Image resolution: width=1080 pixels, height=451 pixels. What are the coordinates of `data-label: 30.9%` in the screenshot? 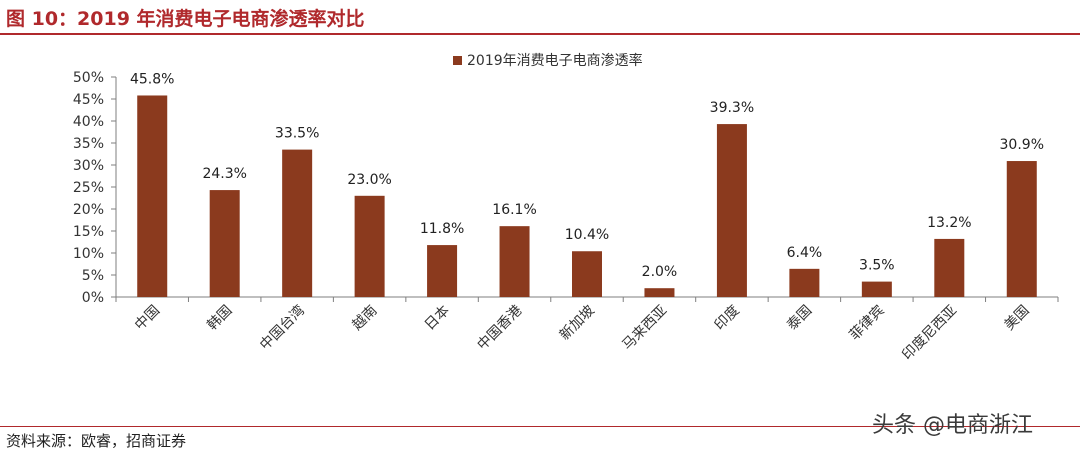 It's located at (1022, 145).